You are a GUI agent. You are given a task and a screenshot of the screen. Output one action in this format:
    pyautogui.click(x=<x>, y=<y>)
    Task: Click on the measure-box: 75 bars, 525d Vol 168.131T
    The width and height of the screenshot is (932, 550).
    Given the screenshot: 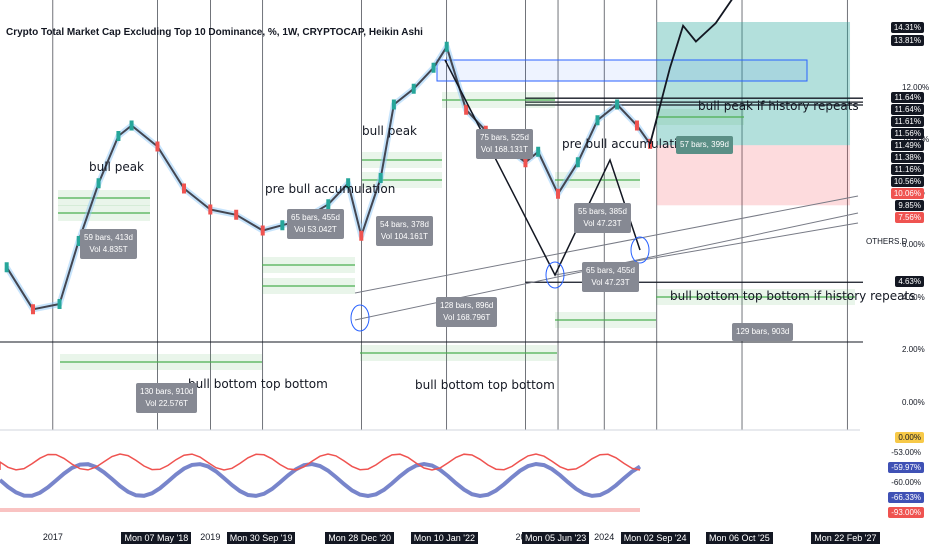 What is the action you would take?
    pyautogui.click(x=504, y=144)
    